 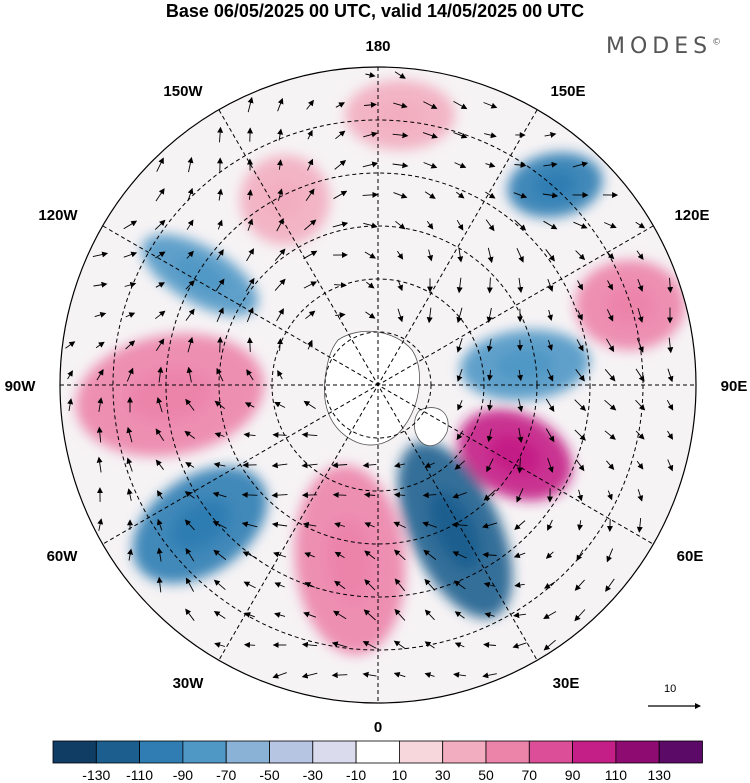 I want to click on colorbar-tick-label: 50, so click(x=486, y=775).